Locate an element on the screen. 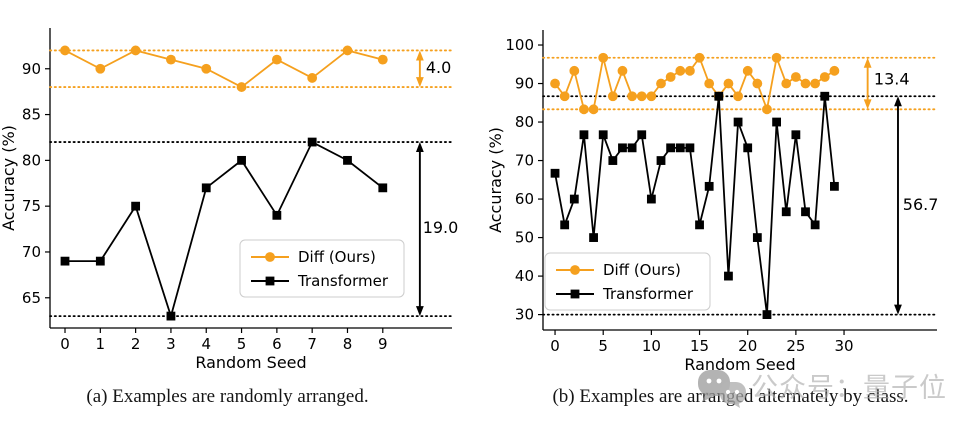 The width and height of the screenshot is (974, 430). svg-text: 3 is located at coordinates (171, 344).